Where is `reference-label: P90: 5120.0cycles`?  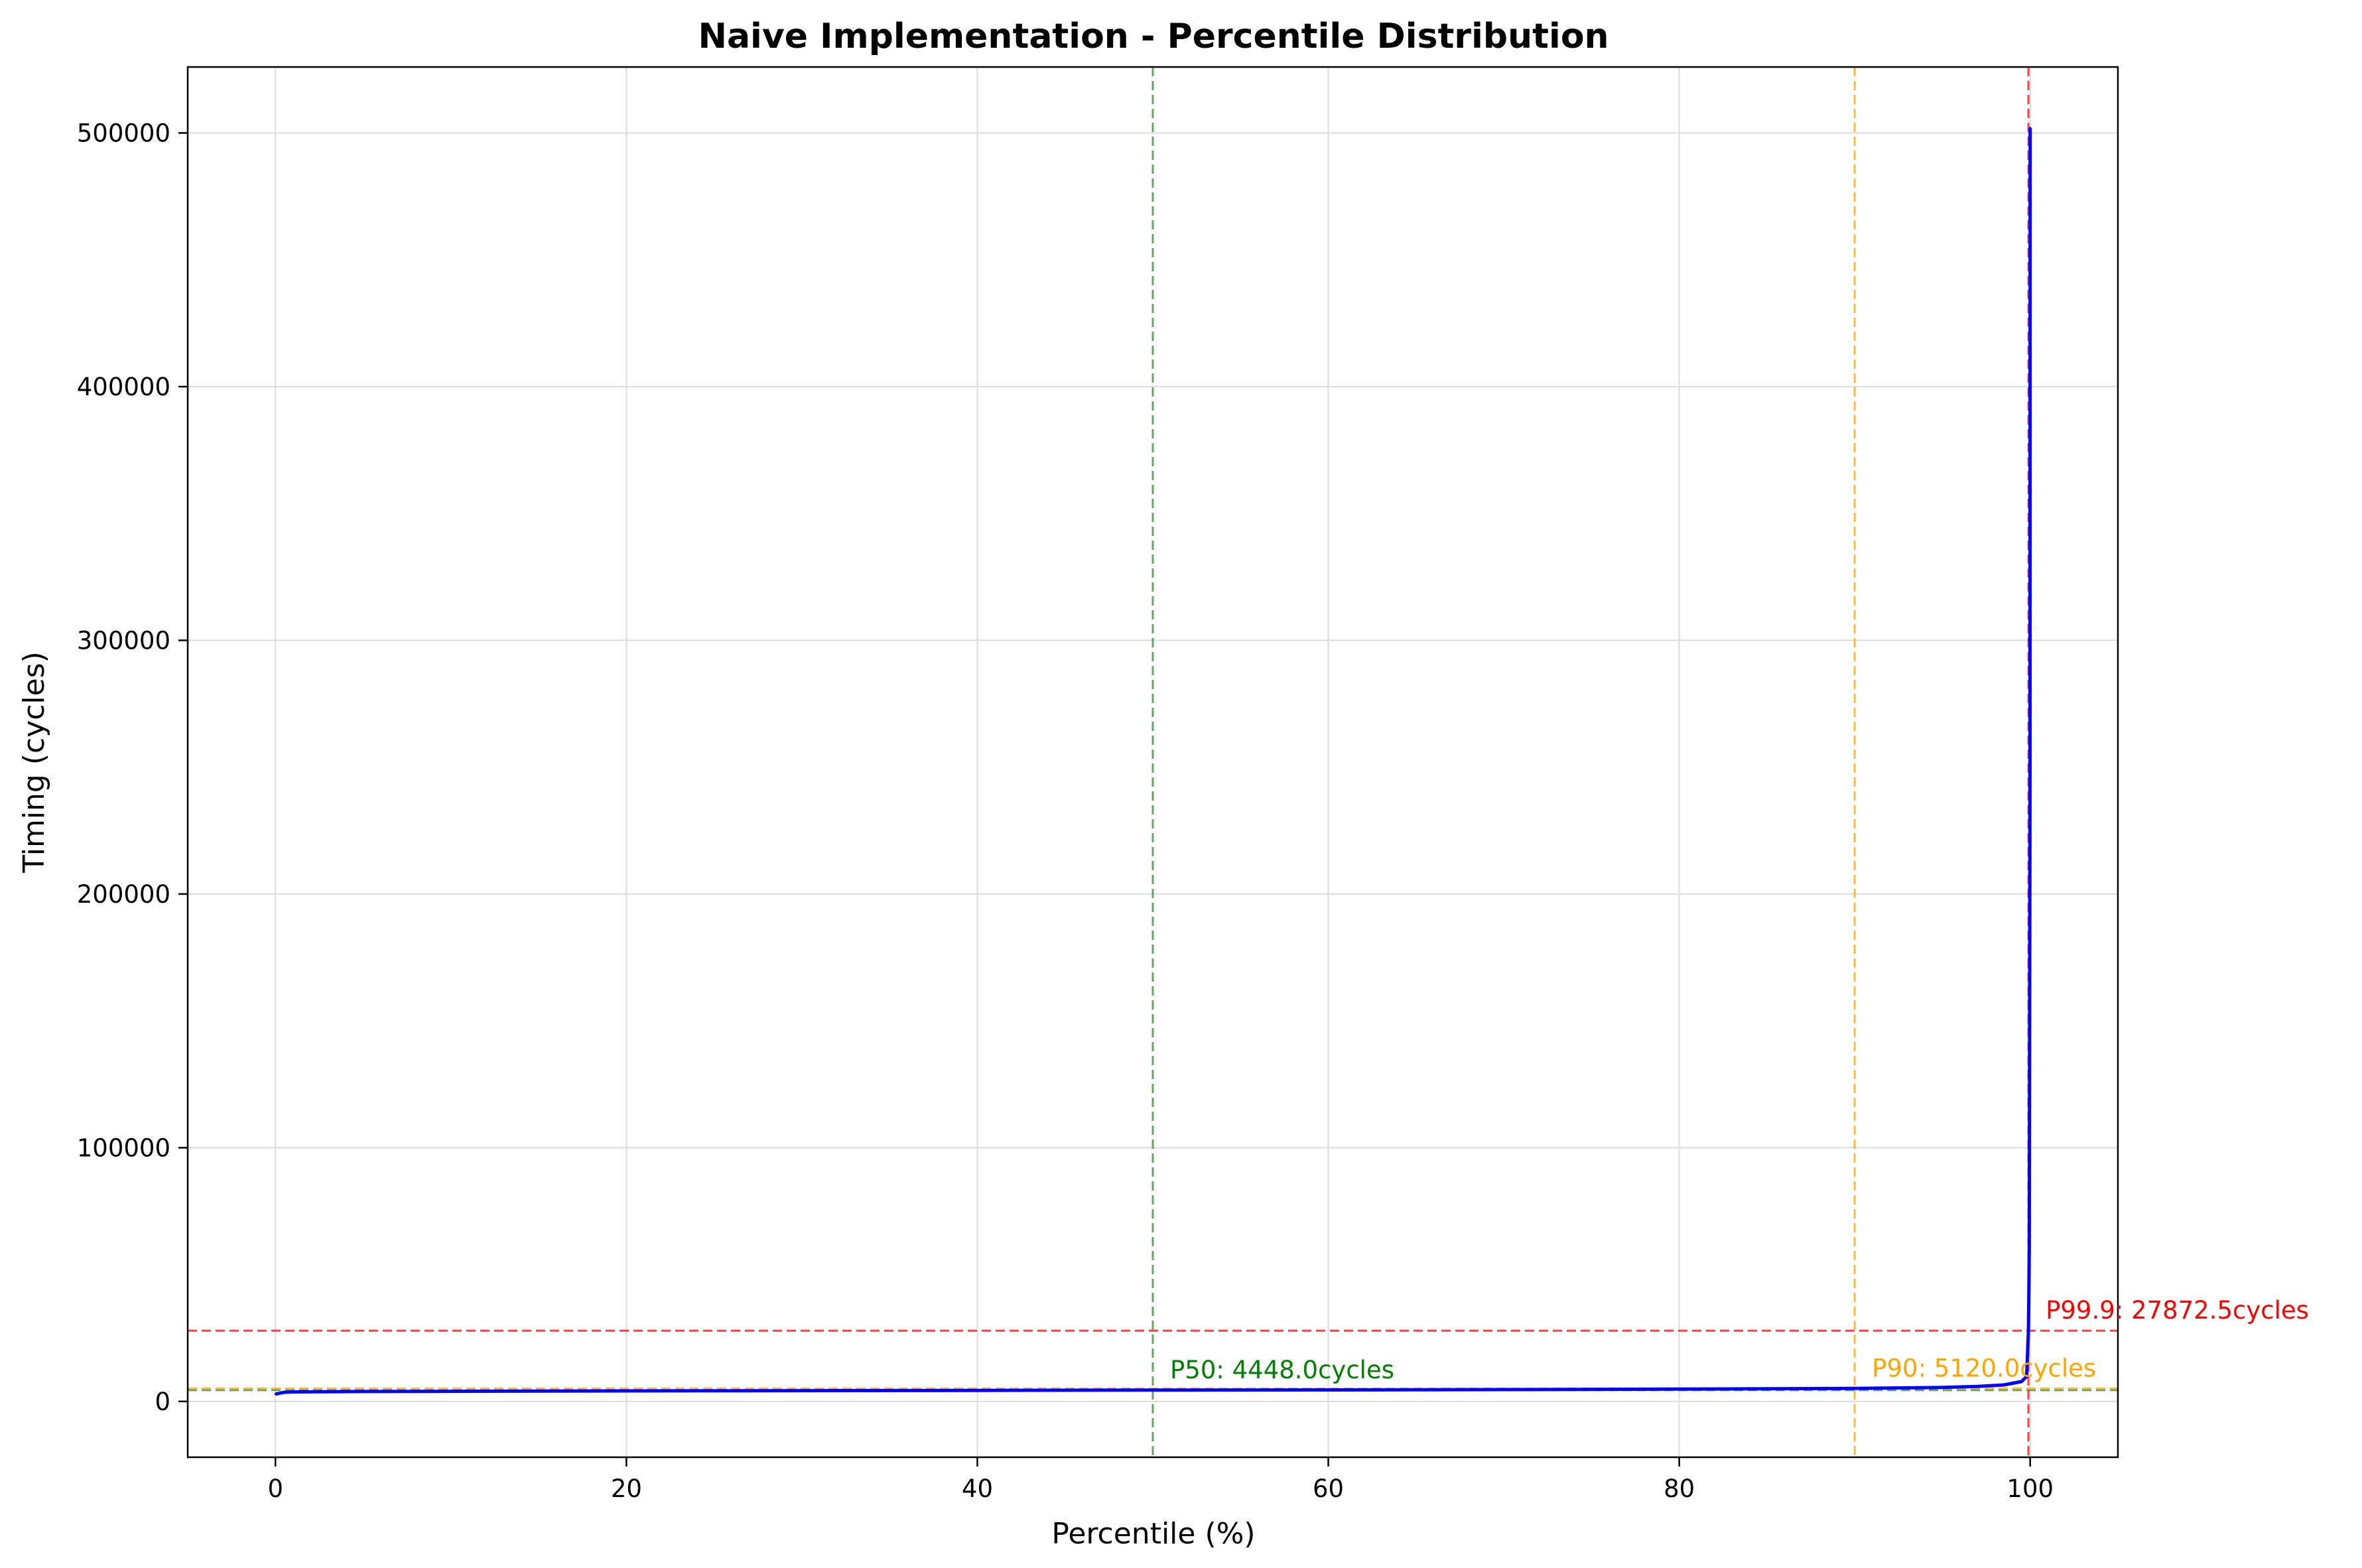 reference-label: P90: 5120.0cycles is located at coordinates (1984, 1368).